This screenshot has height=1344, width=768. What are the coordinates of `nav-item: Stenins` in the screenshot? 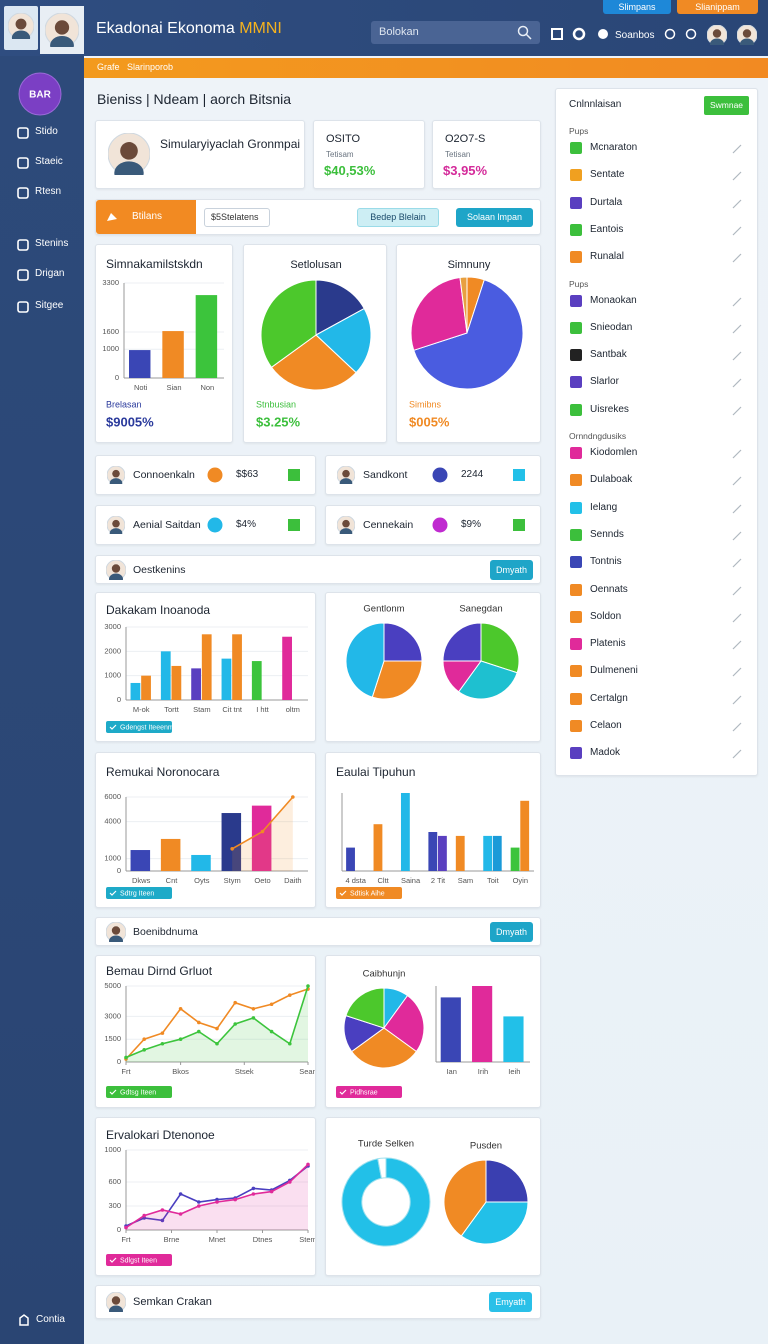 It's located at (52, 243).